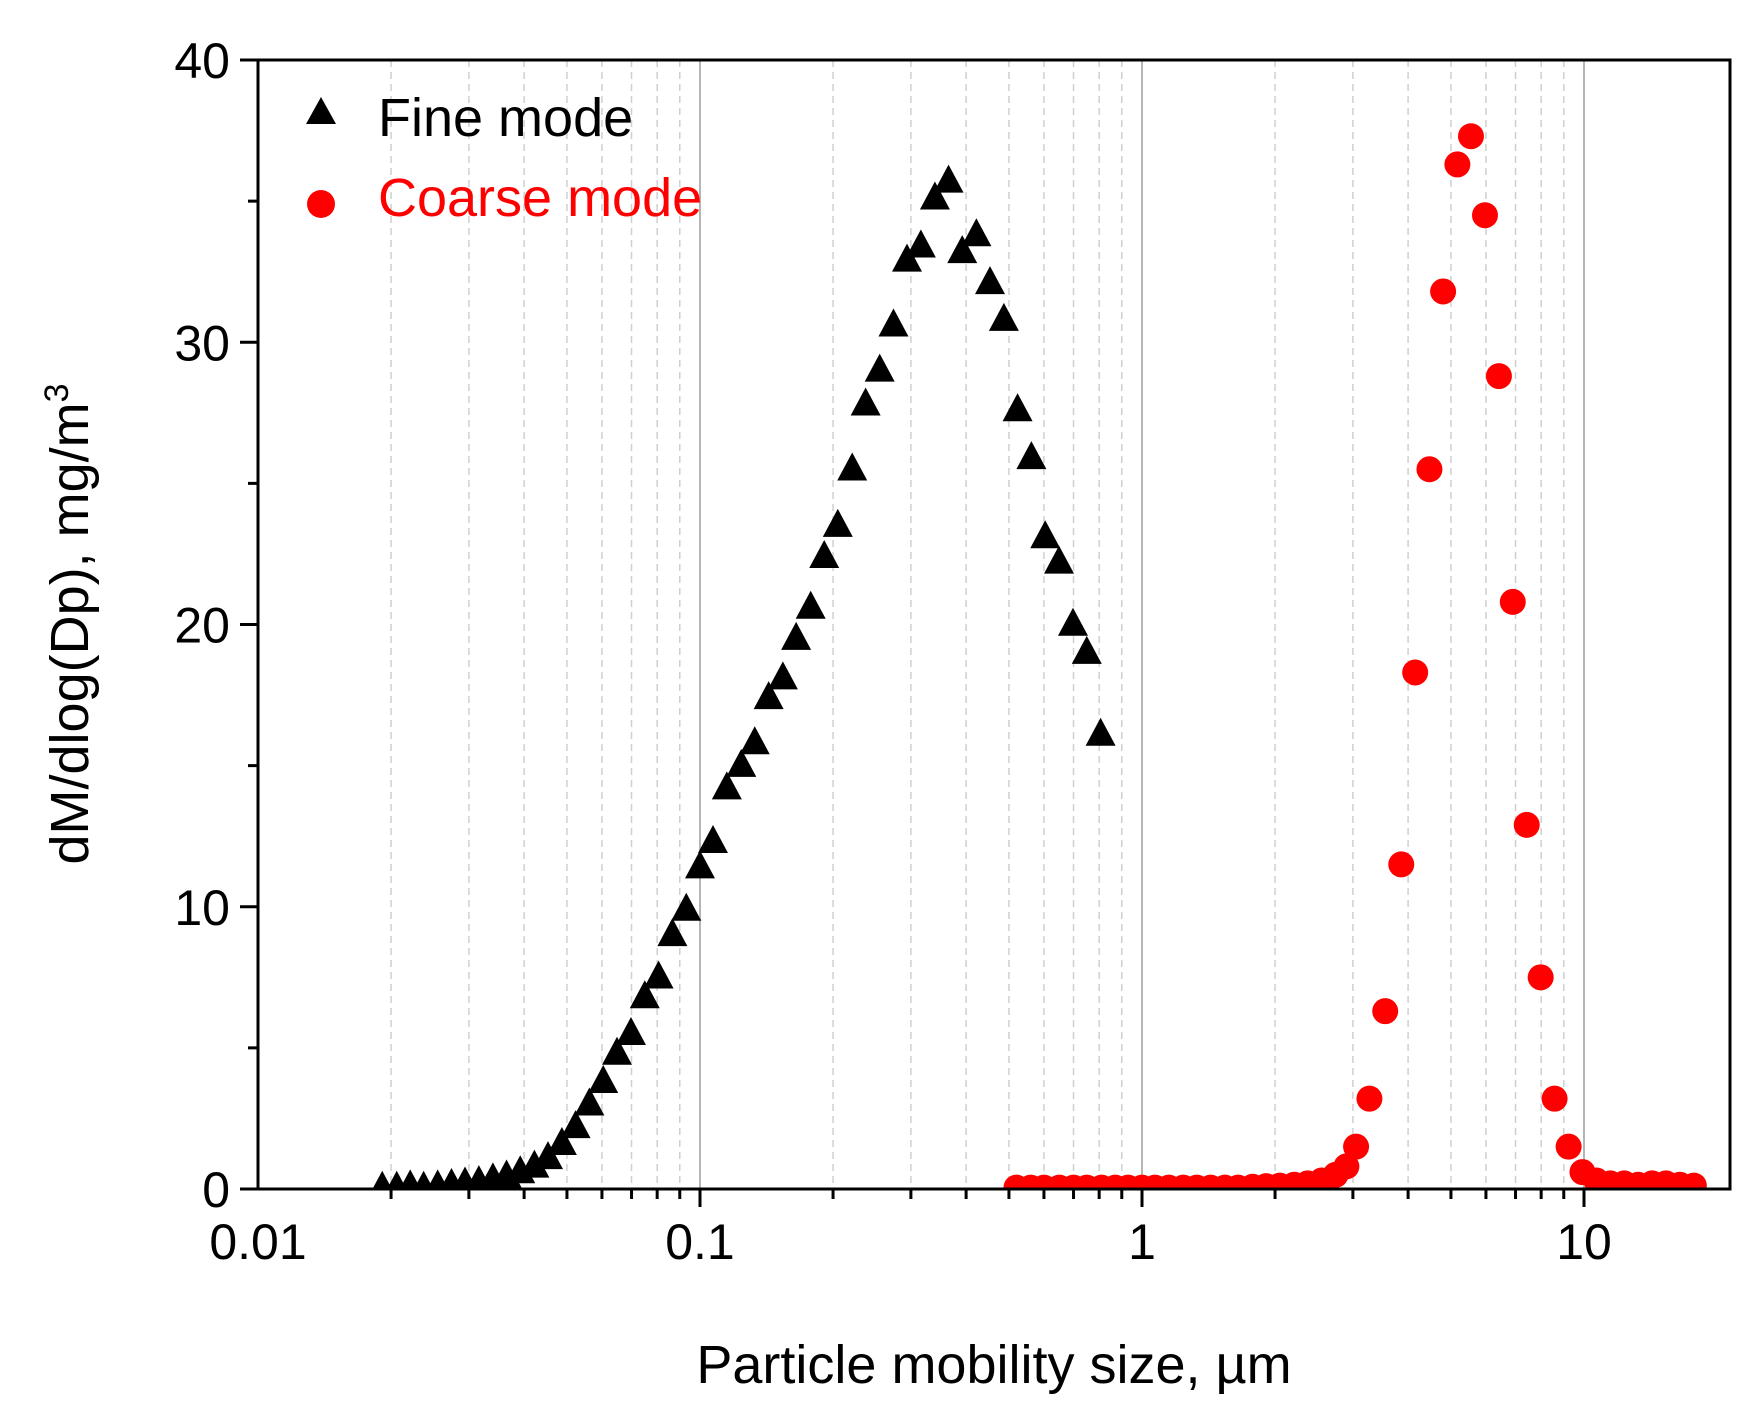  What do you see at coordinates (257, 1242) in the screenshot?
I see `x-tick-label: 0.01` at bounding box center [257, 1242].